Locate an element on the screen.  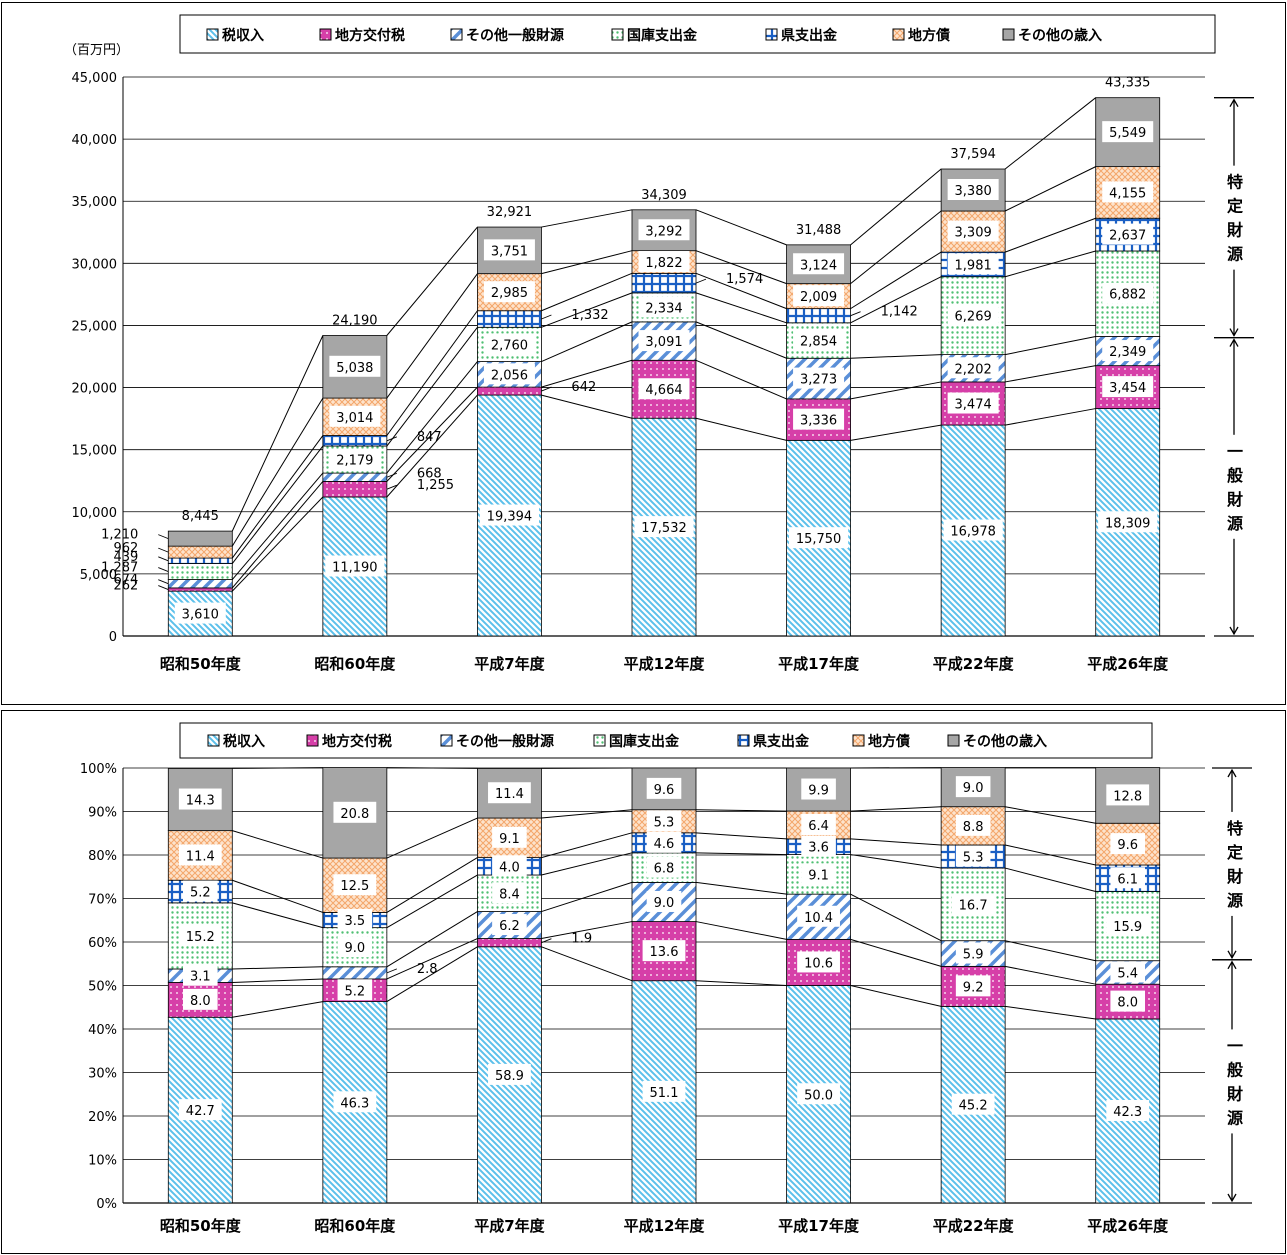
y-tick-label: 50% is located at coordinates (102, 987).